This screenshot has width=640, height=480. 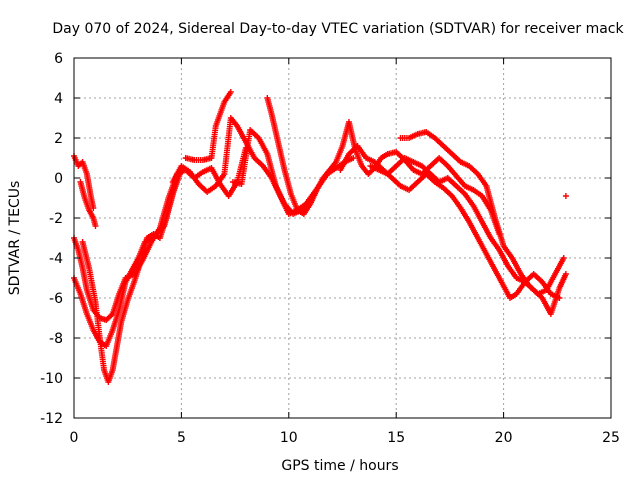 What do you see at coordinates (56, 339) in the screenshot?
I see `y-tick-label: -8` at bounding box center [56, 339].